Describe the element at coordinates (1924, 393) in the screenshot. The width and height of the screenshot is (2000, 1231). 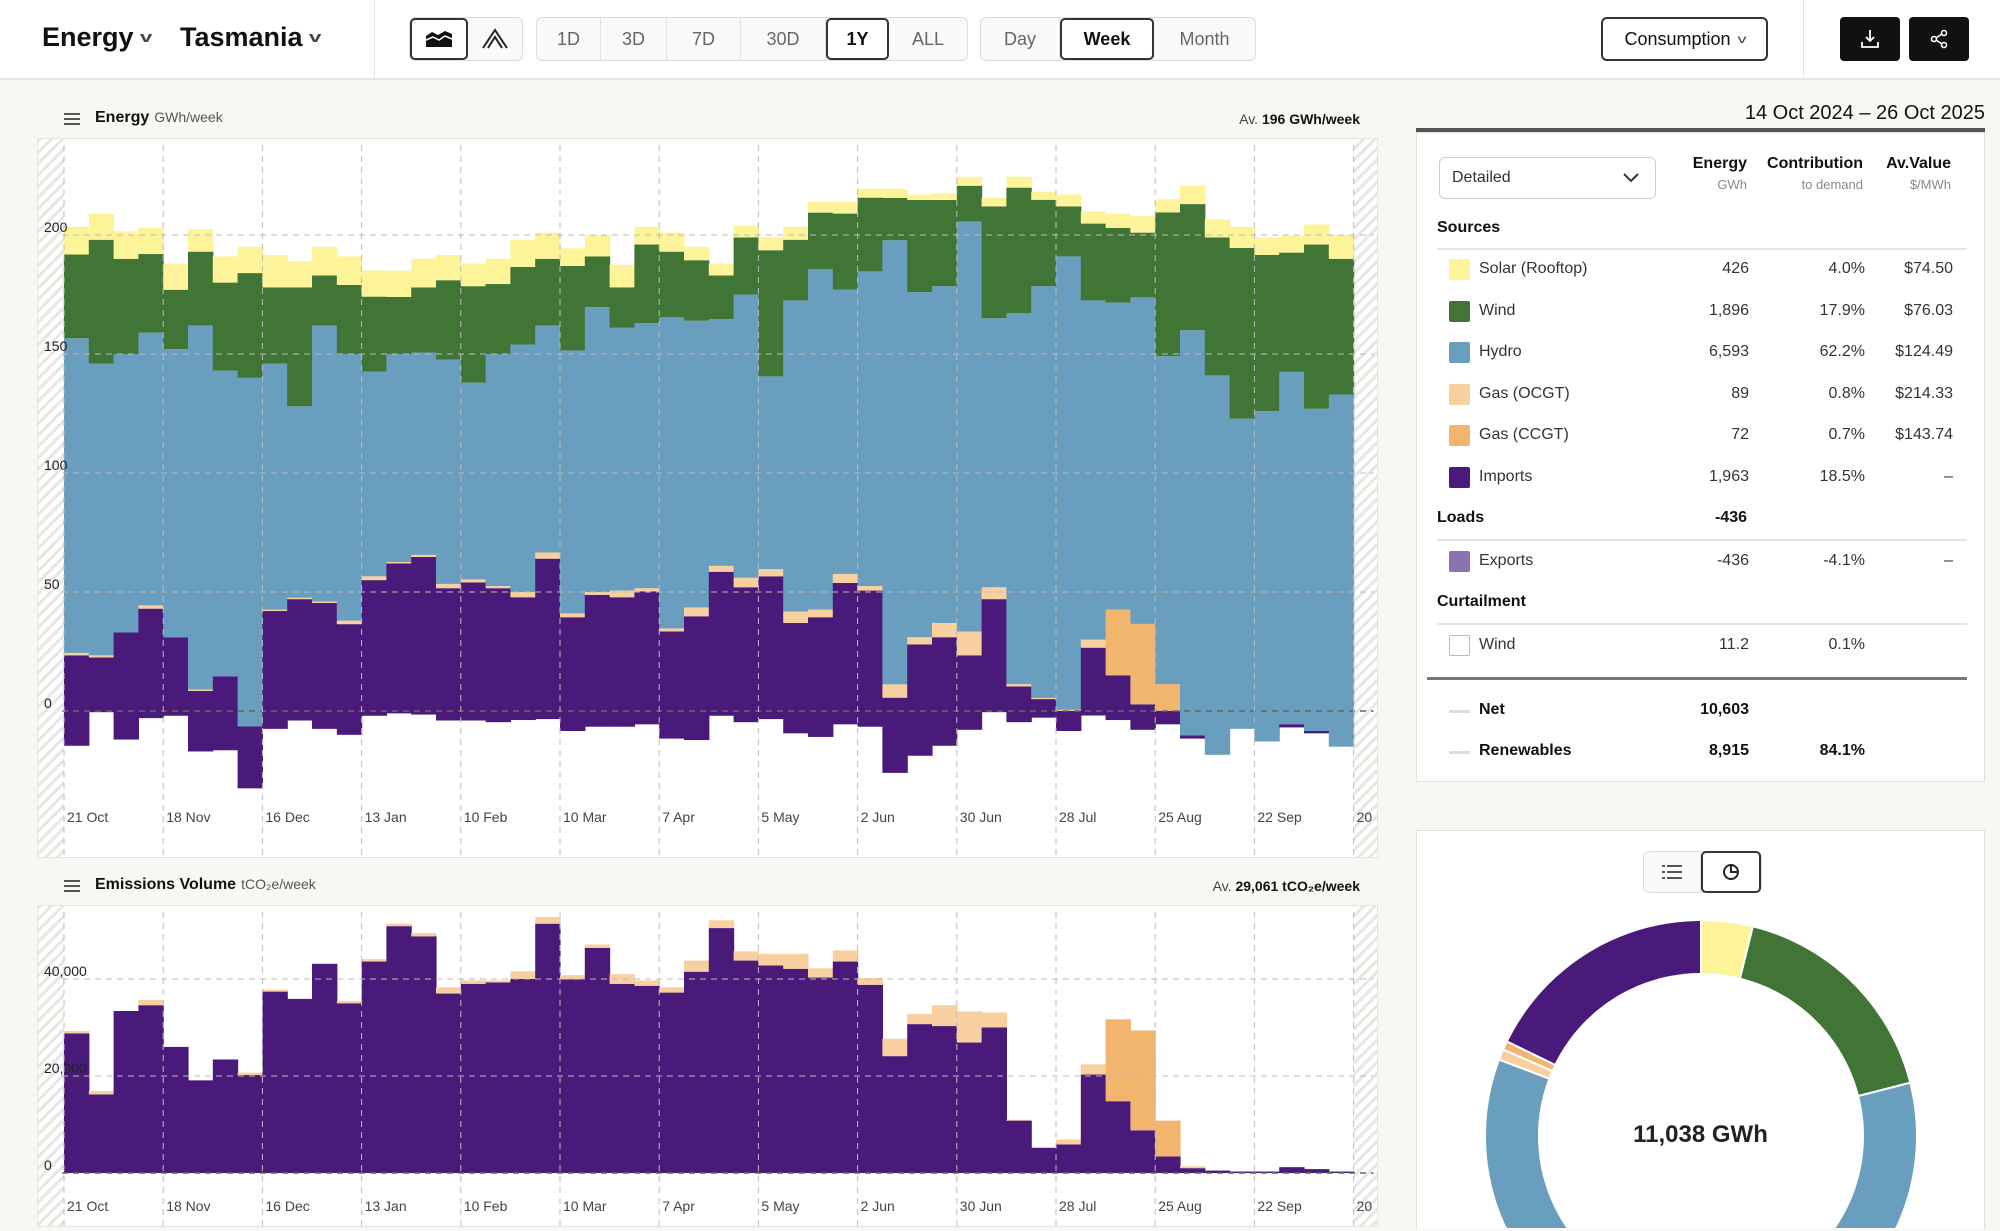
I see `row-av-value: $214.33` at that location.